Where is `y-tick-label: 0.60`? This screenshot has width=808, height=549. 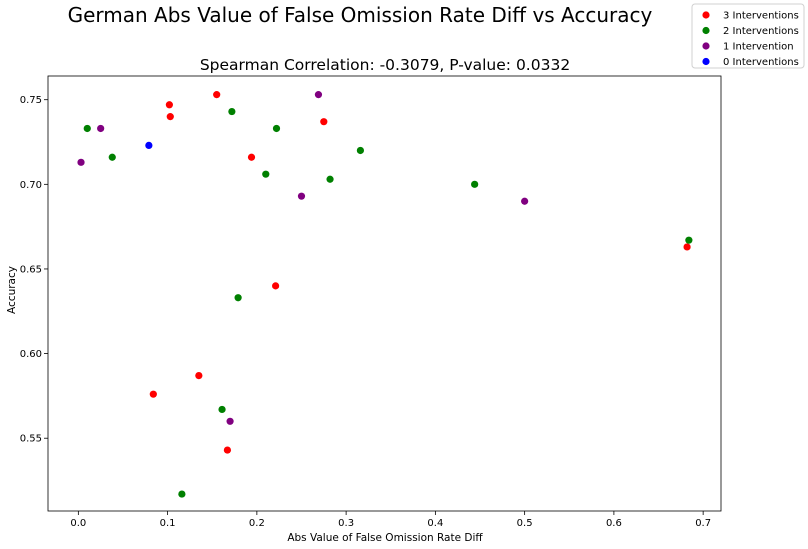 y-tick-label: 0.60 is located at coordinates (31, 354).